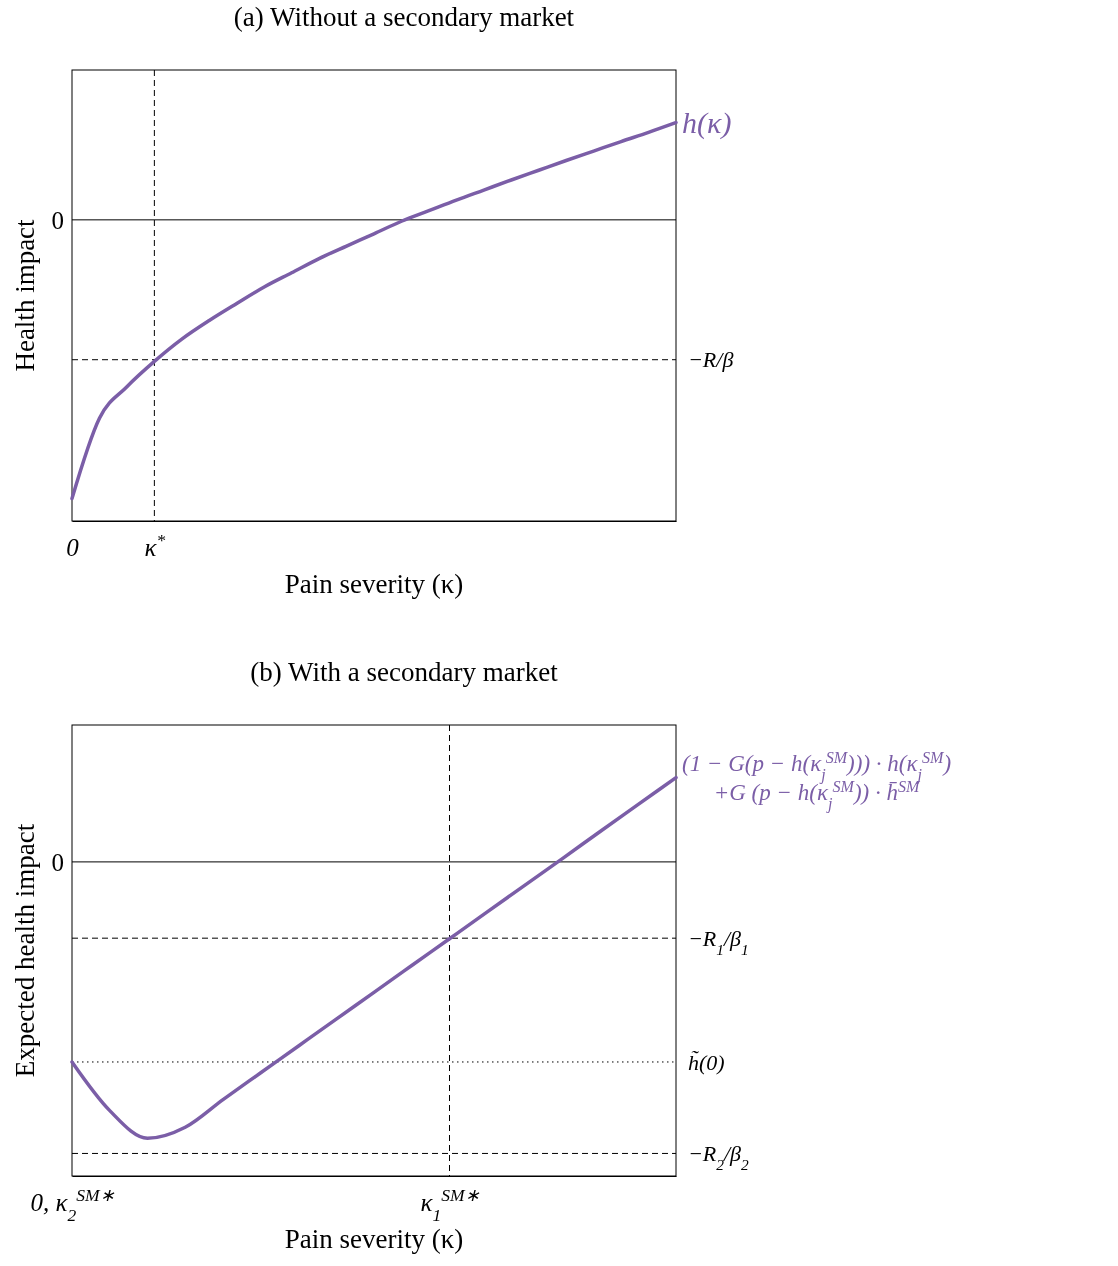  What do you see at coordinates (719, 1157) in the screenshot?
I see `ref-line-label: −R$_{2}$/β$_{2}$` at bounding box center [719, 1157].